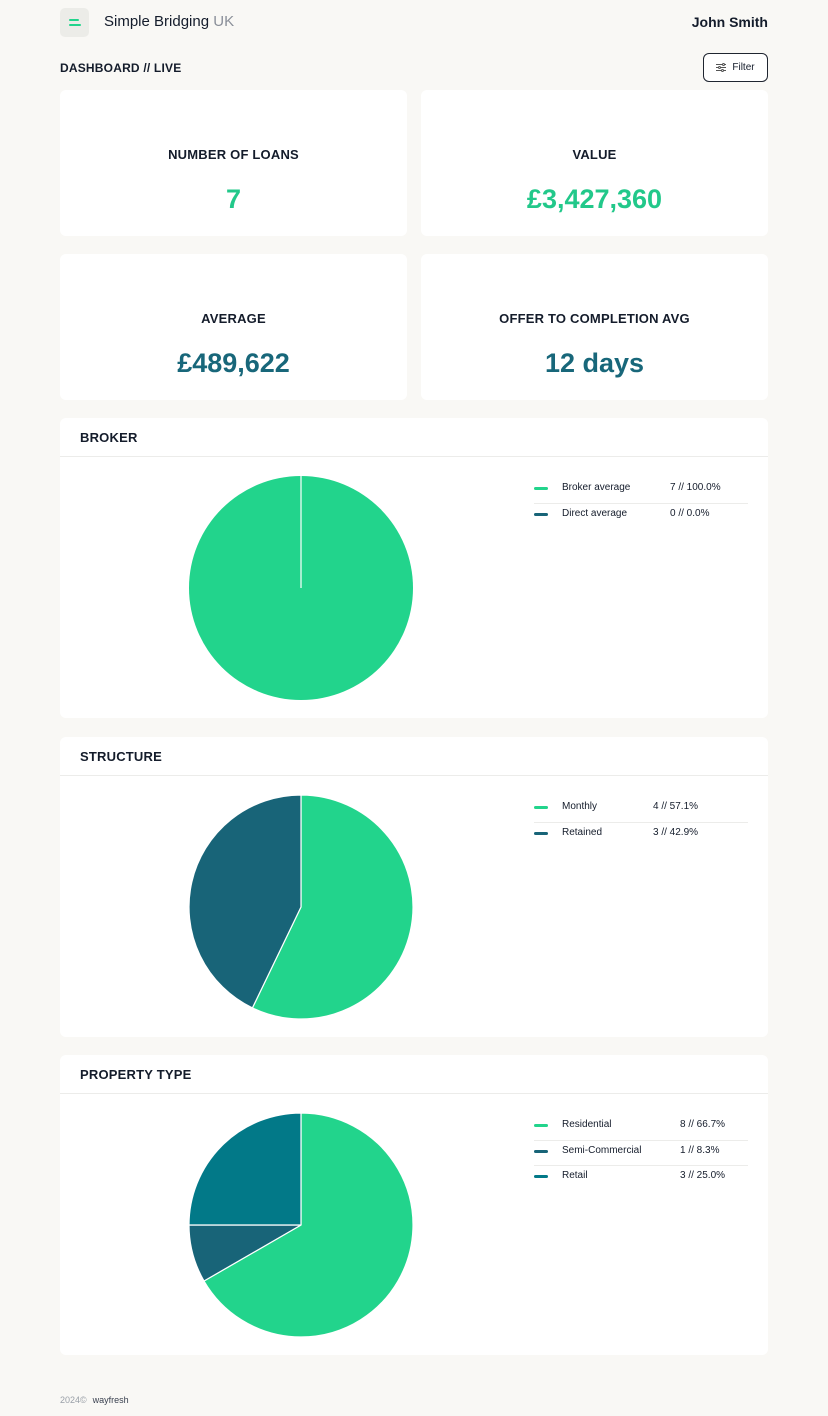  Describe the element at coordinates (594, 154) in the screenshot. I see `stat-label: VALUE` at that location.